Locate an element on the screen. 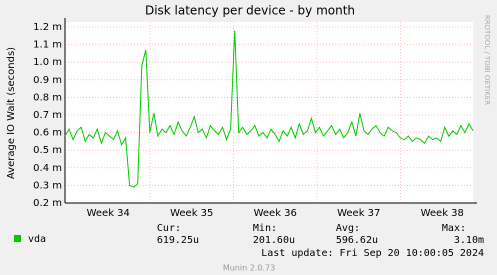  y-tick-label: 0.4 m is located at coordinates (47, 168).